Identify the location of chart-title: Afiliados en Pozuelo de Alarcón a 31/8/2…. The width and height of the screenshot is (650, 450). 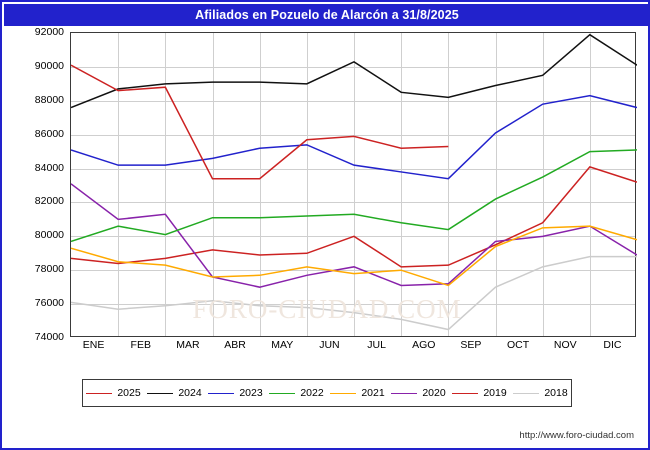
(327, 15).